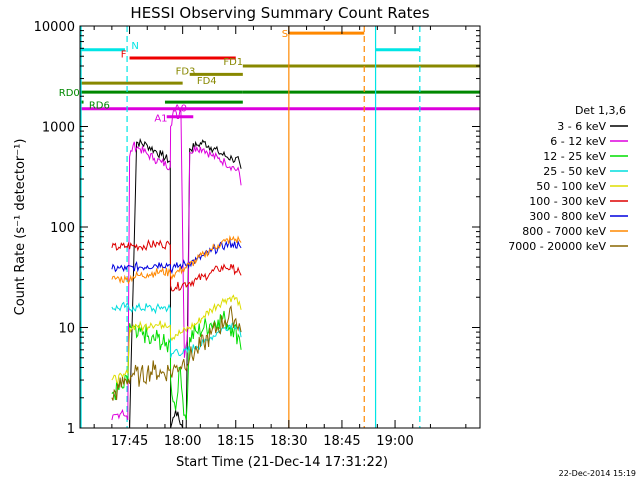 Image resolution: width=640 pixels, height=484 pixels. What do you see at coordinates (58, 128) in the screenshot?
I see `y-tick-label: 1000` at bounding box center [58, 128].